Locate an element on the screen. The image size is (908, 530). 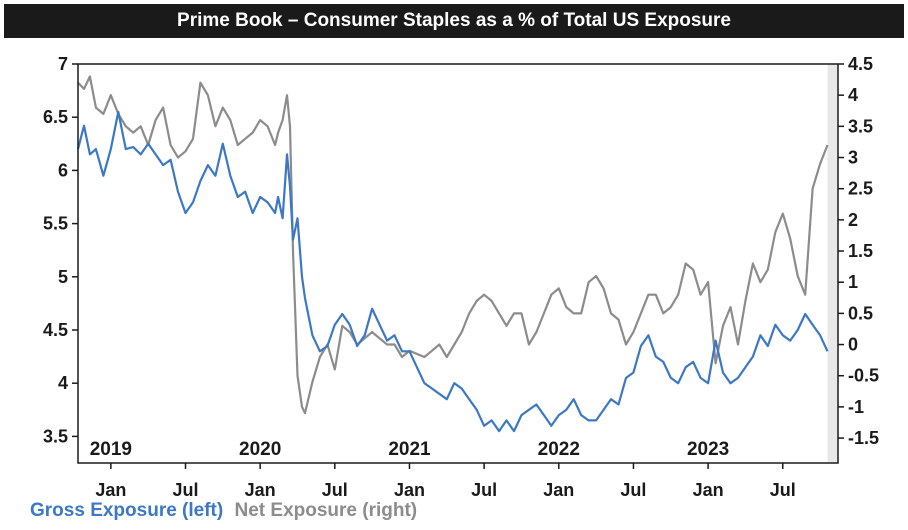
left-tick-label: 3.5 is located at coordinates (55, 436).